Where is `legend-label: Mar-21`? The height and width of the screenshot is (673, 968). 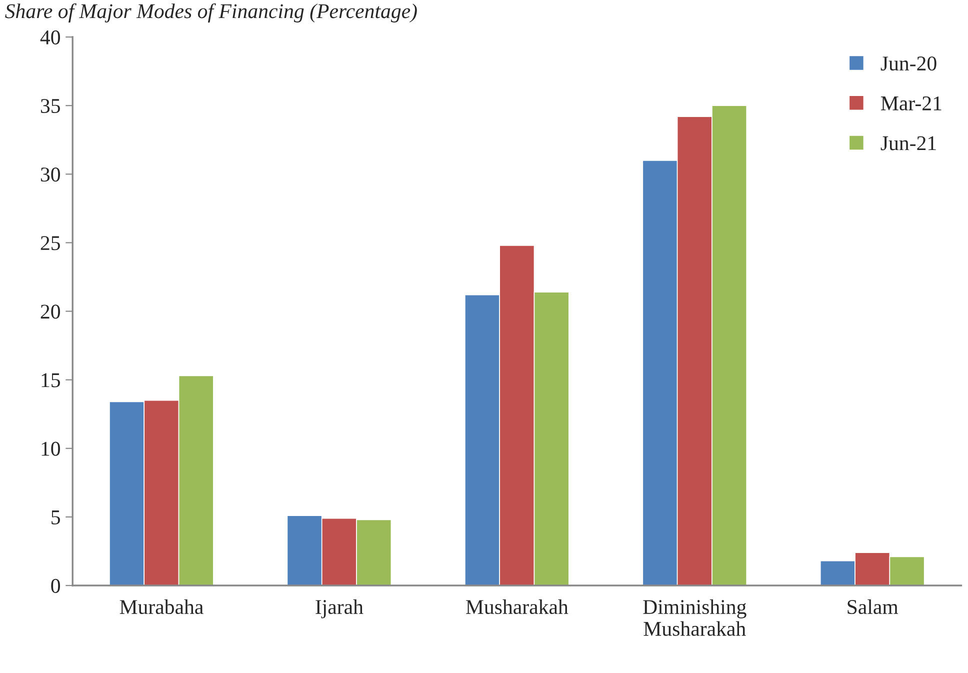 legend-label: Mar-21 is located at coordinates (911, 103).